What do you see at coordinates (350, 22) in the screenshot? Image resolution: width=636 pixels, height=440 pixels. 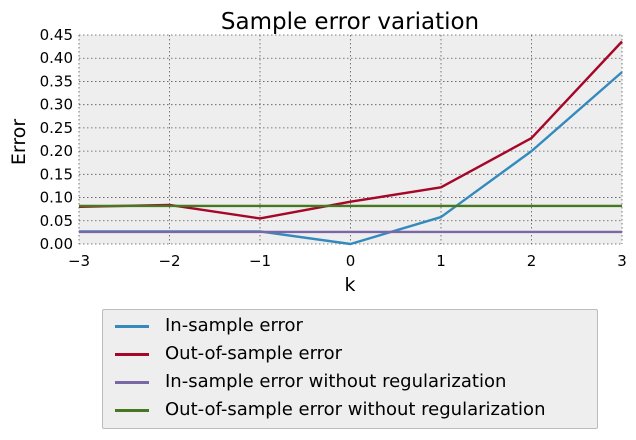 I see `chart-title: Sample error variation` at bounding box center [350, 22].